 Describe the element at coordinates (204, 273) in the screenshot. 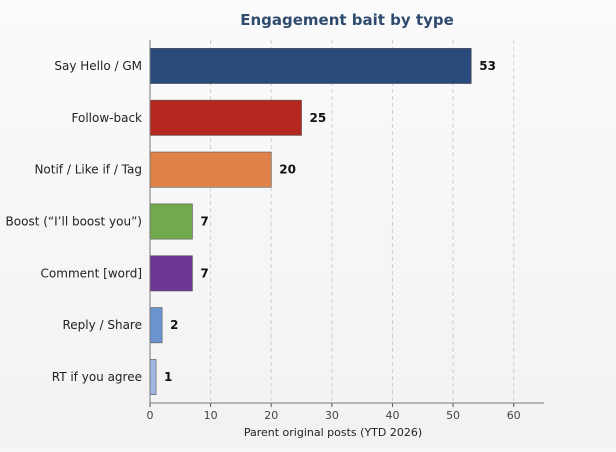

I see `value-label-4: 7` at that location.